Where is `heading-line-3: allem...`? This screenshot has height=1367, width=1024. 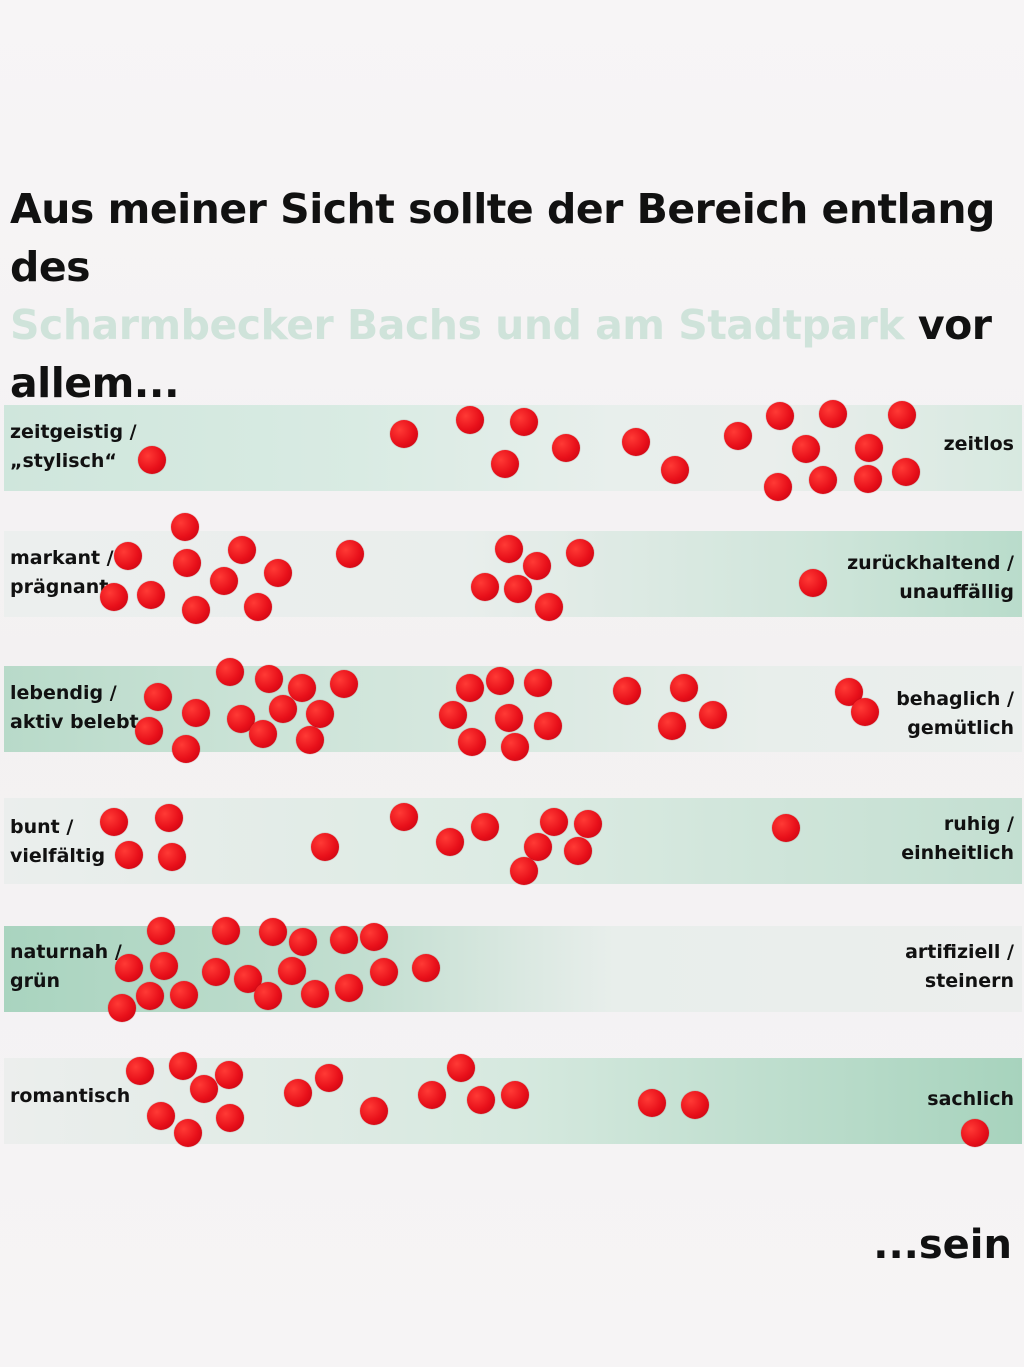 heading-line-3: allem... is located at coordinates (95, 383).